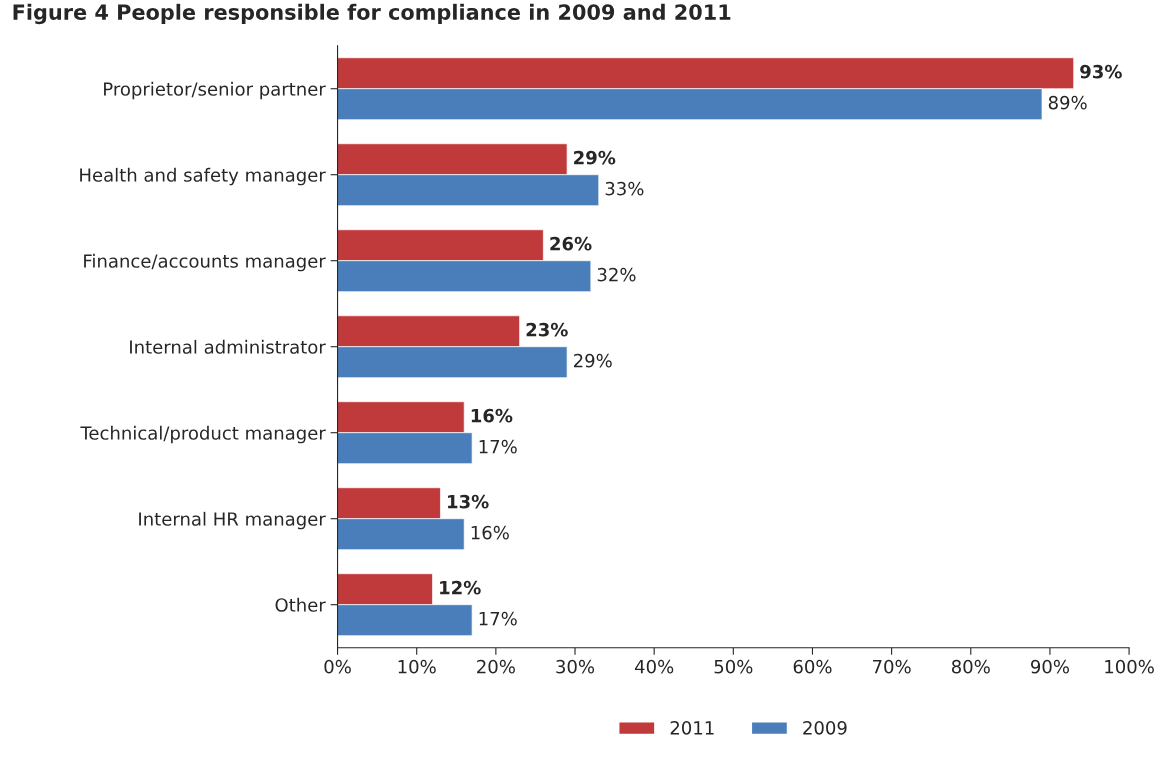 The height and width of the screenshot is (762, 1164). I want to click on data-label: 23%, so click(547, 329).